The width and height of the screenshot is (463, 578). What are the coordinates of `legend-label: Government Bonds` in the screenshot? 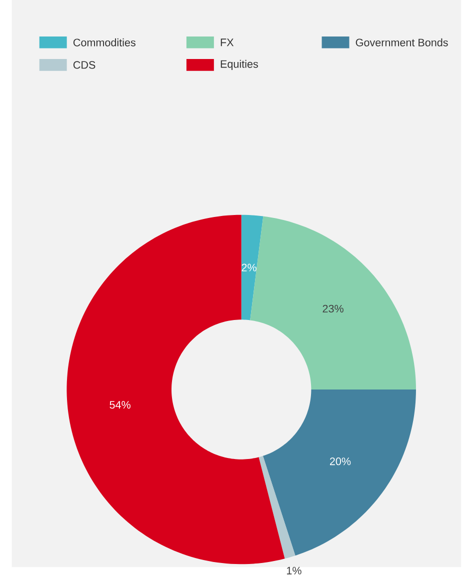 It's located at (402, 42).